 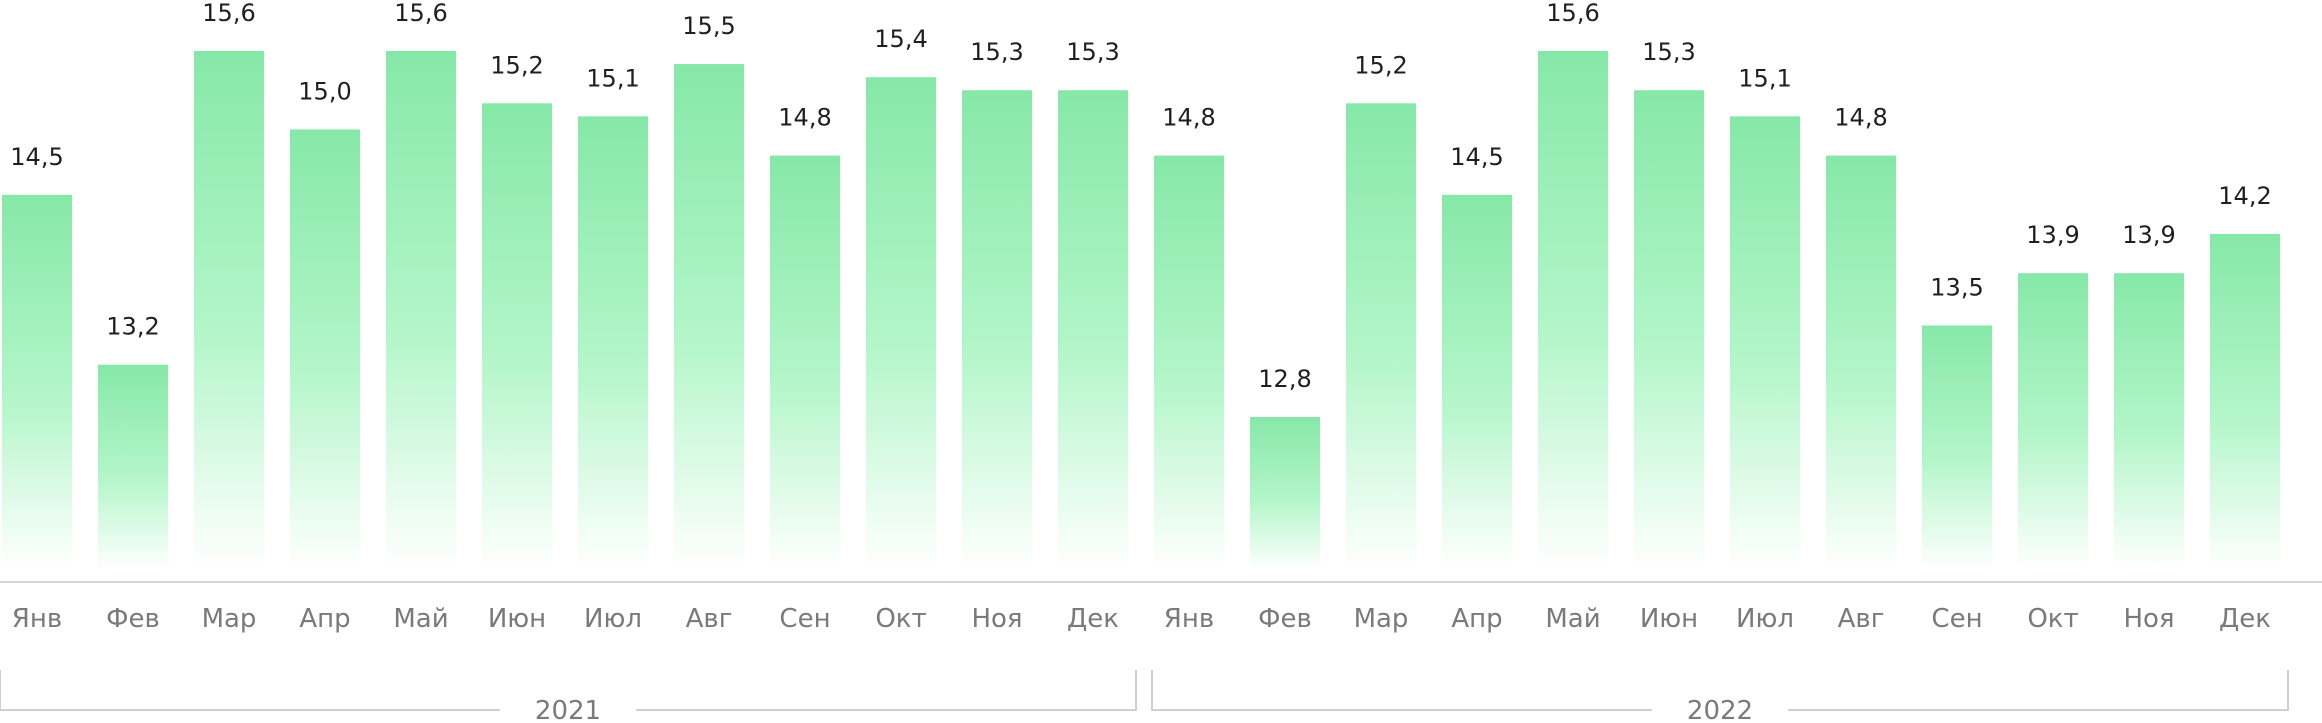 What do you see at coordinates (708, 26) in the screenshot?
I see `data-label: 15,5` at bounding box center [708, 26].